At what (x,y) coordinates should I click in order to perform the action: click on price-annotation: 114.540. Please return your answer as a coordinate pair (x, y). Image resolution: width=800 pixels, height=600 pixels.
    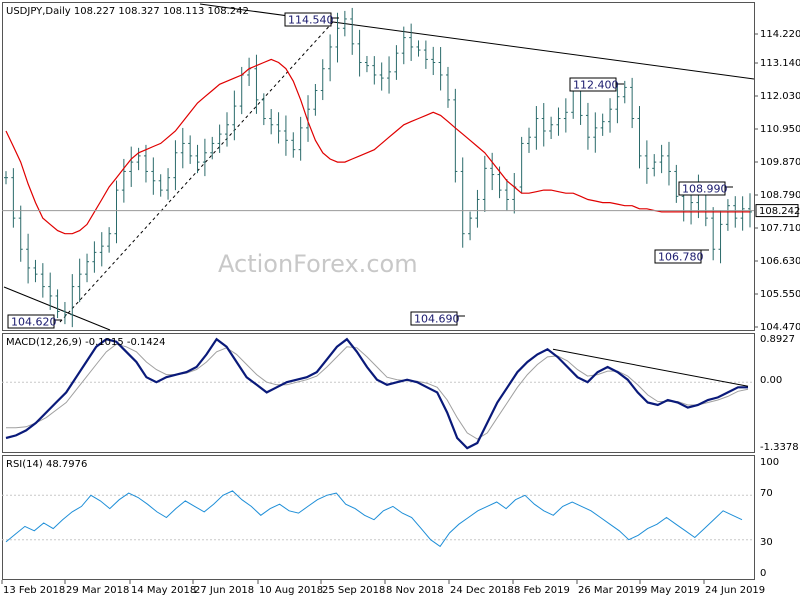
    Looking at the image, I should click on (311, 19).